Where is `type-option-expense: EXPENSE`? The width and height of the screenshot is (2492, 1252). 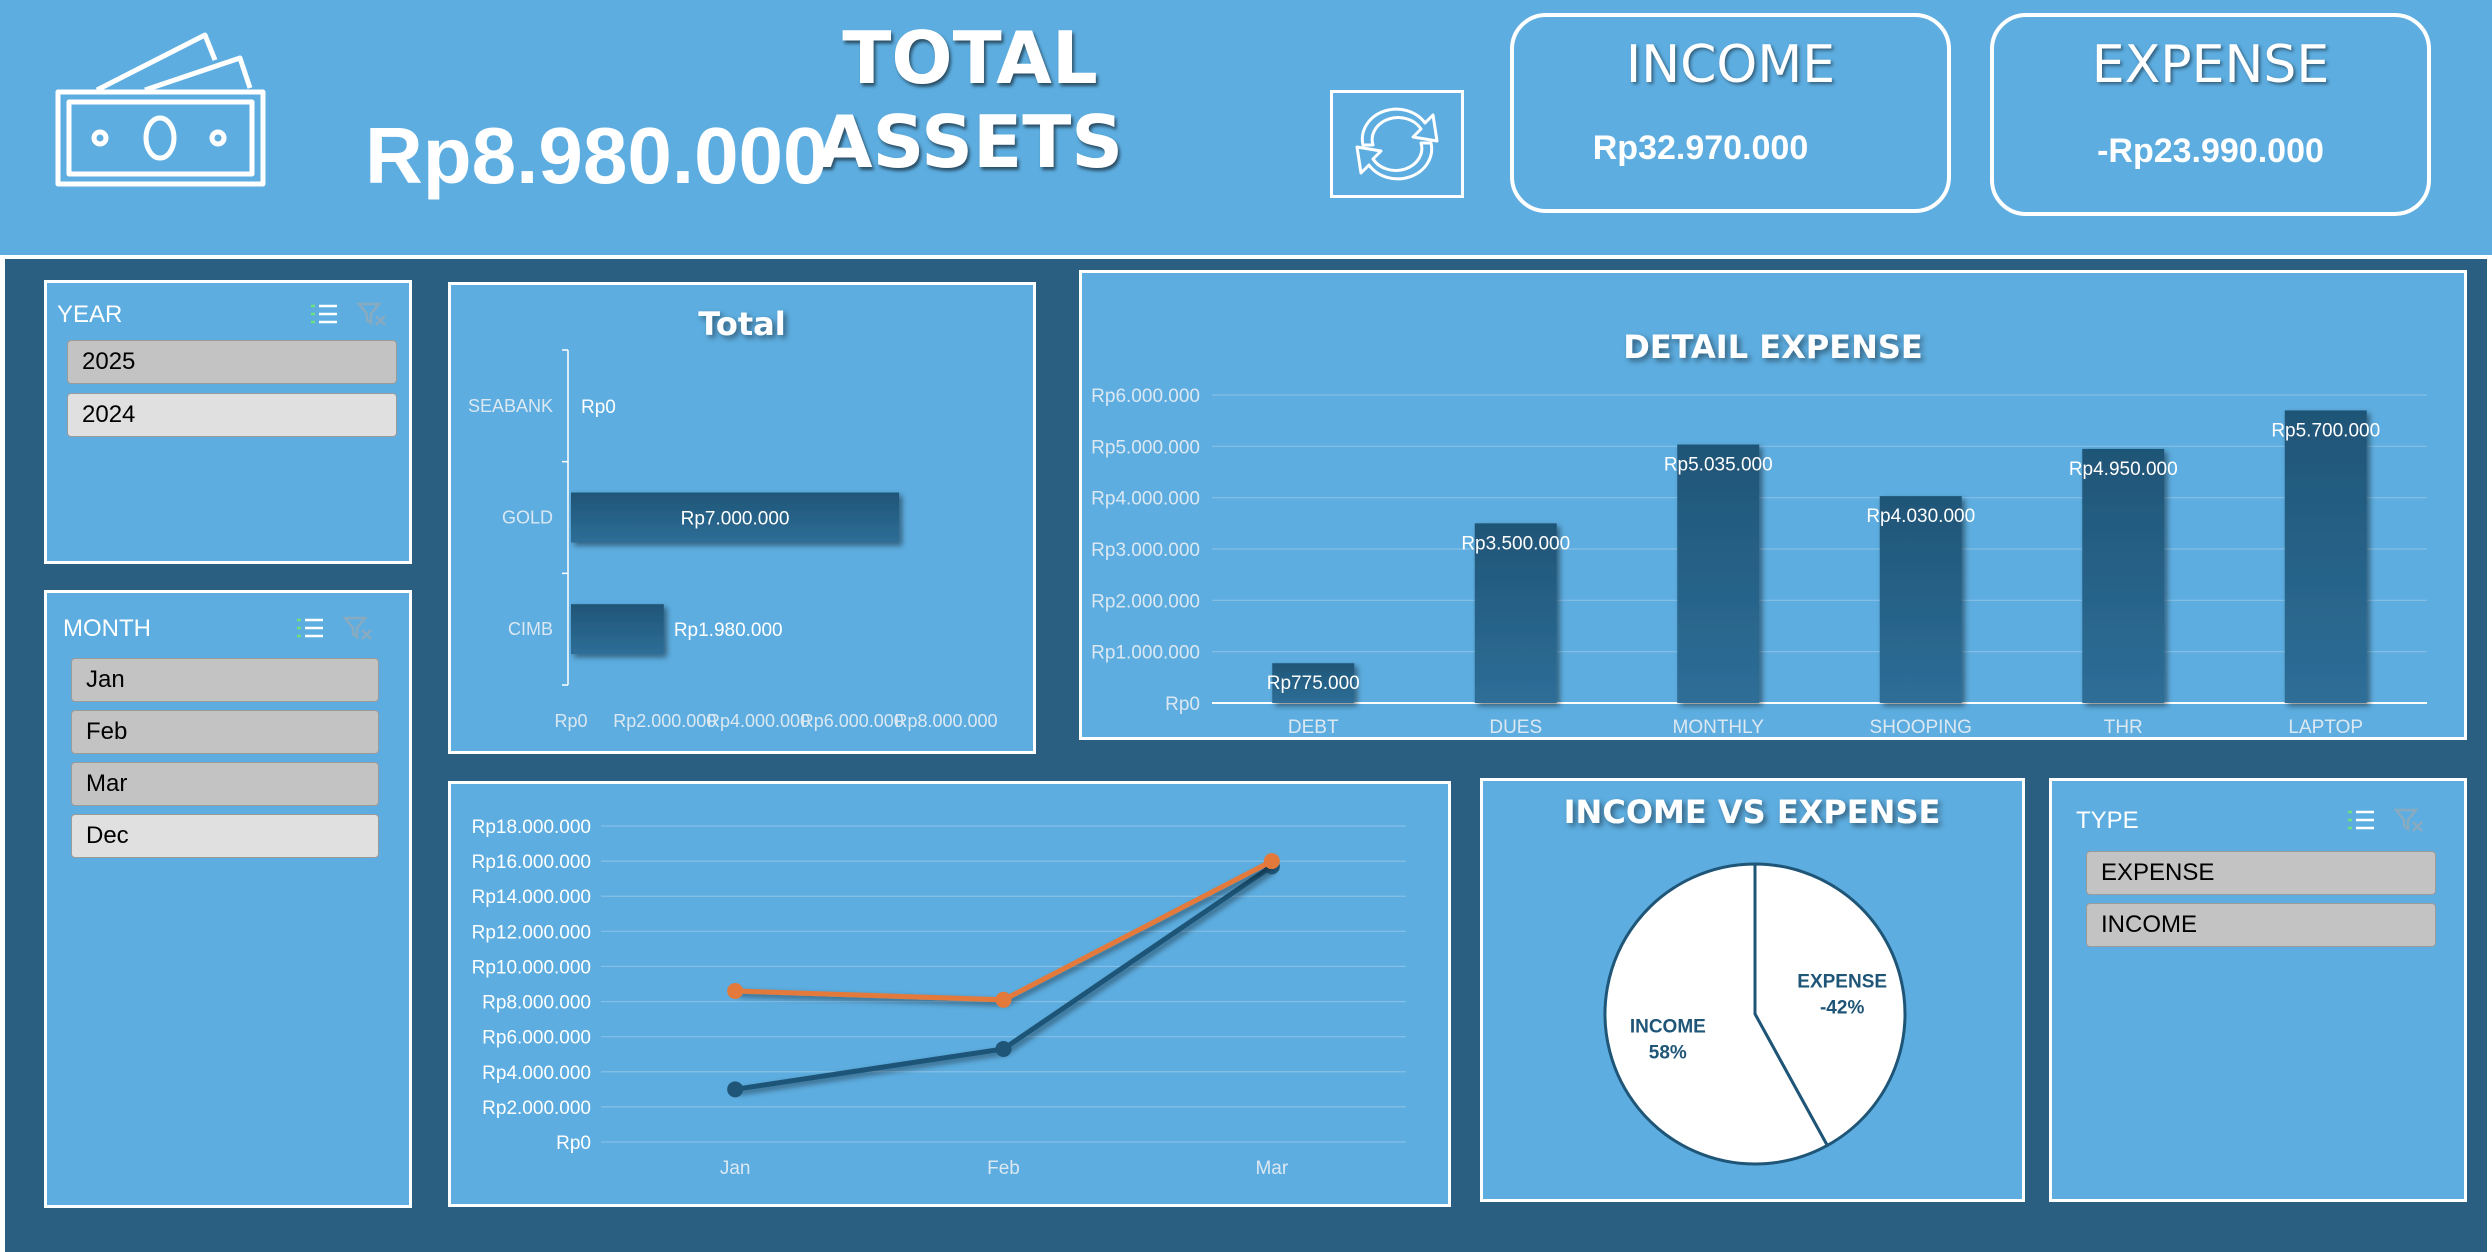
type-option-expense: EXPENSE is located at coordinates (2261, 873).